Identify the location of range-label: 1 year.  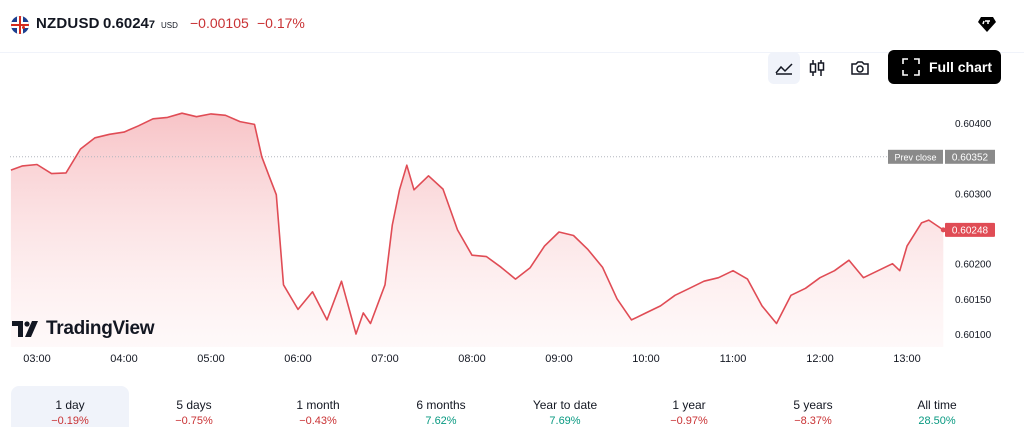
(689, 405).